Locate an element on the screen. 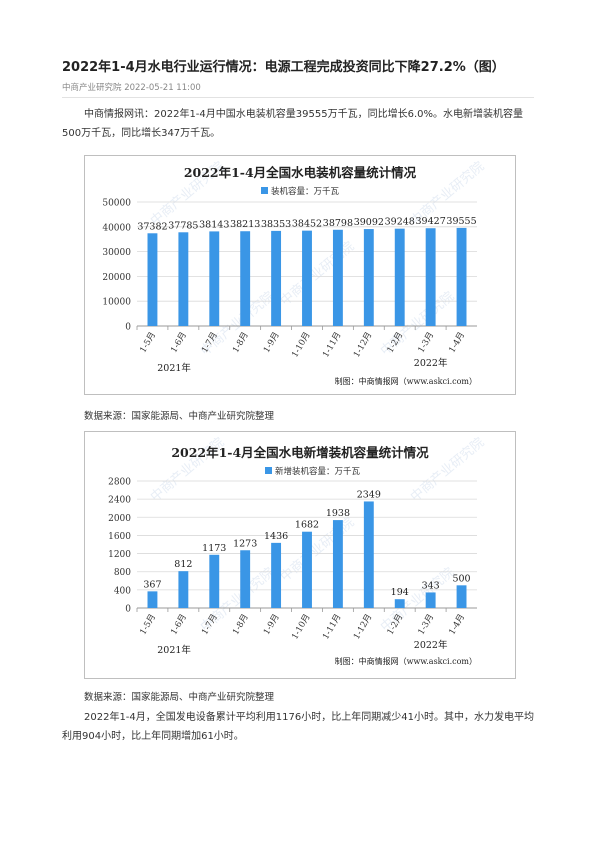 Image resolution: width=595 pixels, height=842 pixels. legend-label: 新增装机容量：万千瓦 is located at coordinates (318, 471).